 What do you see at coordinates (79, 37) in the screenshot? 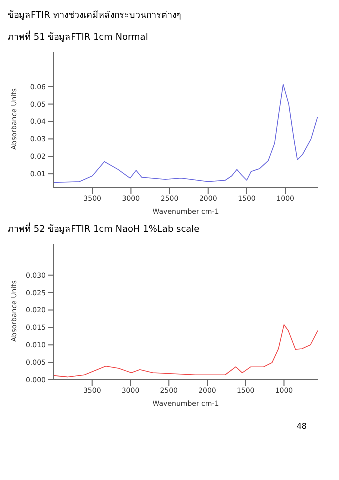
I see `chart-title: ภาพที่ 51 ข้อมูลFTIR 1cm Normal` at bounding box center [79, 37].